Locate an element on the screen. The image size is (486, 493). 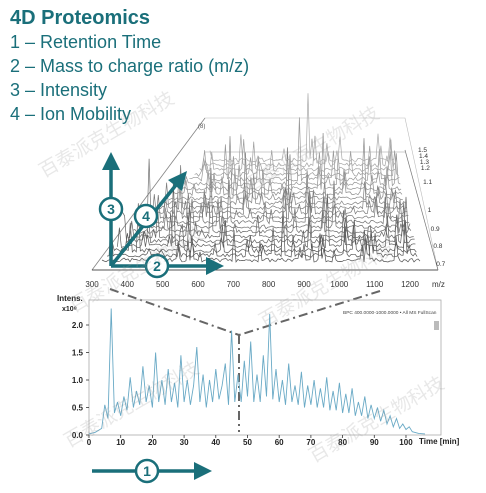
chromatogram-x-ticks: 0 10 20 30 40 50 60 70 80 90 100 is located at coordinates (250, 441).